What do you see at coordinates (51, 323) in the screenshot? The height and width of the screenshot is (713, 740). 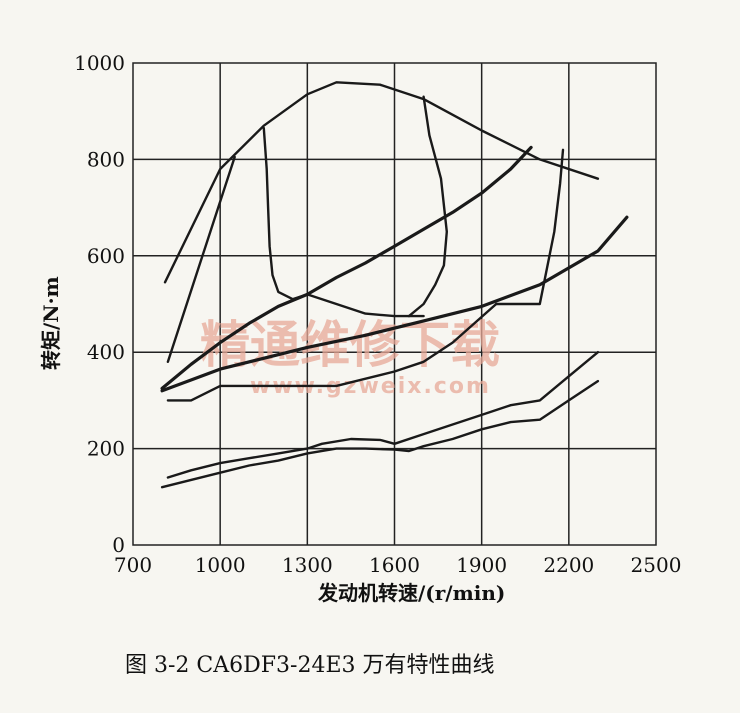 I see `y-axis-label: 转矩/N·m` at bounding box center [51, 323].